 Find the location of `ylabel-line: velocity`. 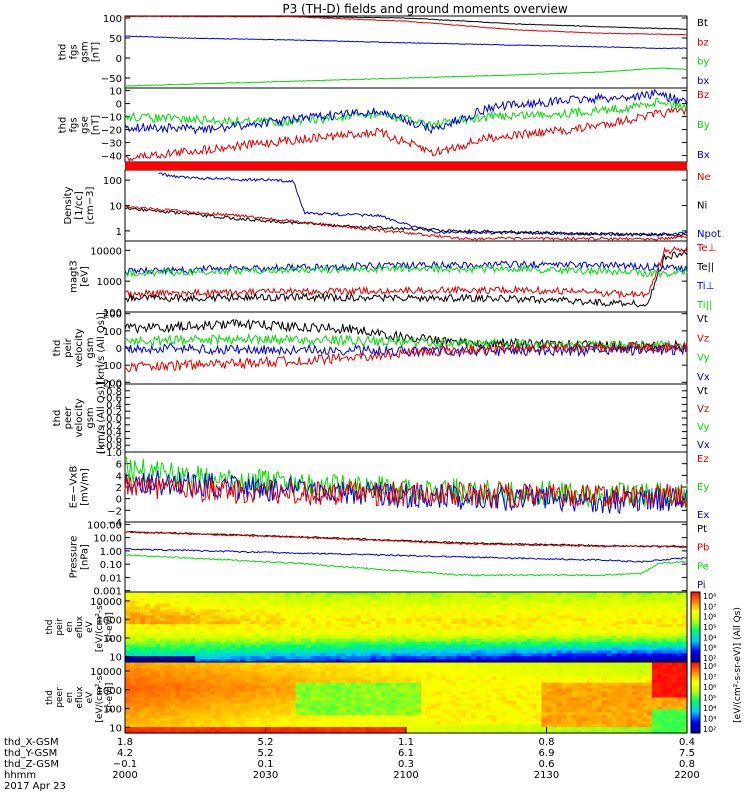

ylabel-line: velocity is located at coordinates (79, 417).